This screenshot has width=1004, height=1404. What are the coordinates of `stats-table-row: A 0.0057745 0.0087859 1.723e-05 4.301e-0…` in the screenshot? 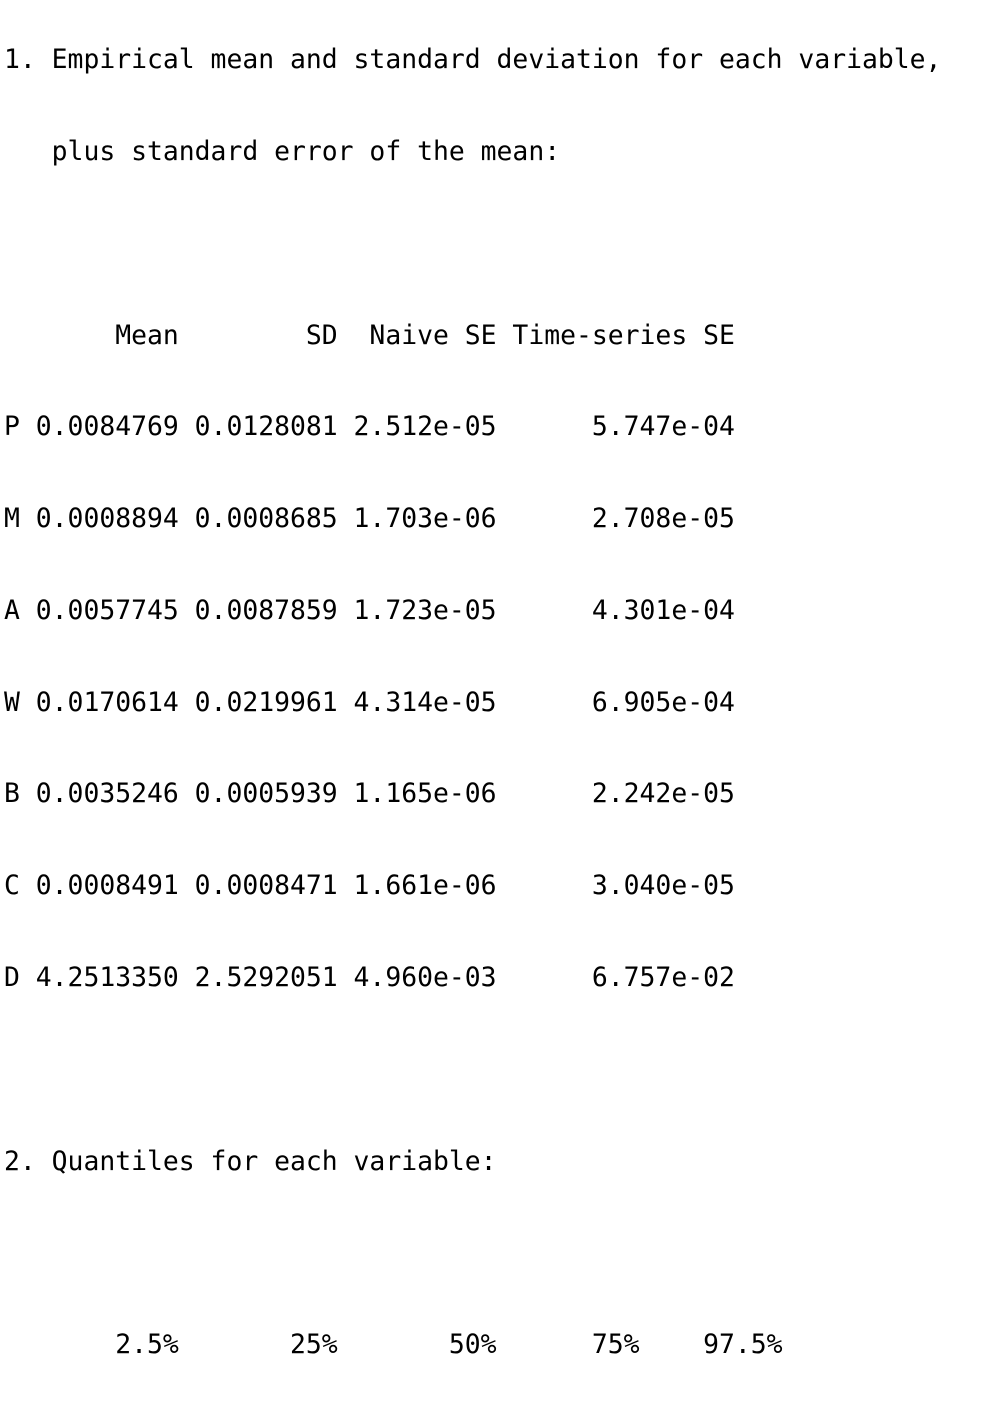 It's located at (369, 610).